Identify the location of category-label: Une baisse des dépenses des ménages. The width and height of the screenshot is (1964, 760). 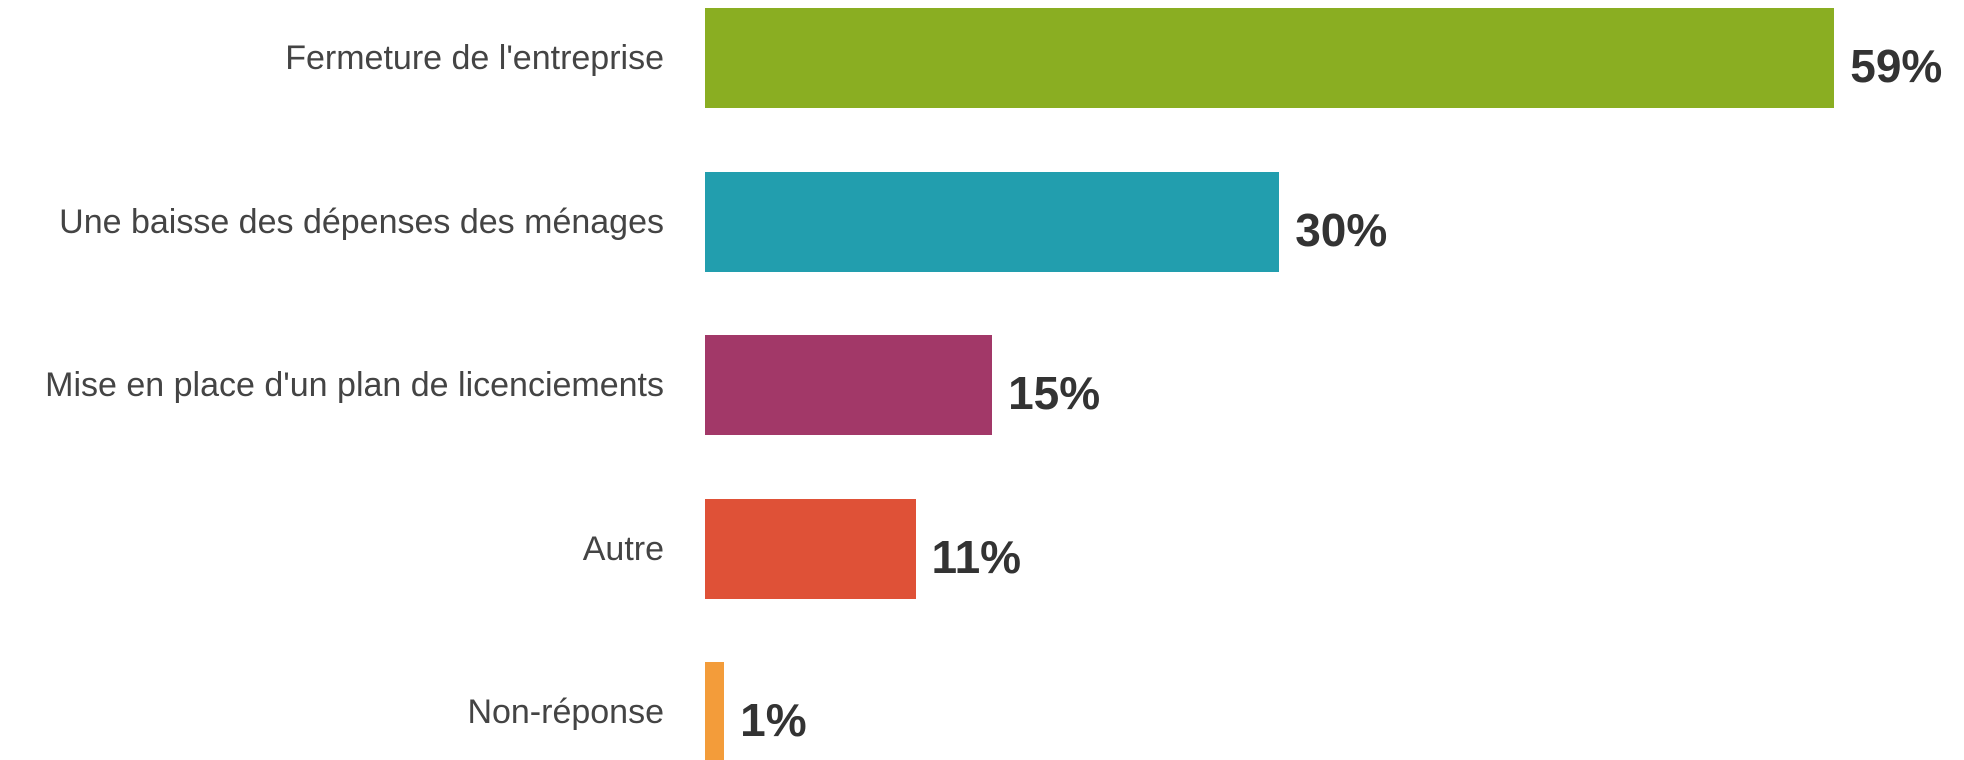
(361, 221).